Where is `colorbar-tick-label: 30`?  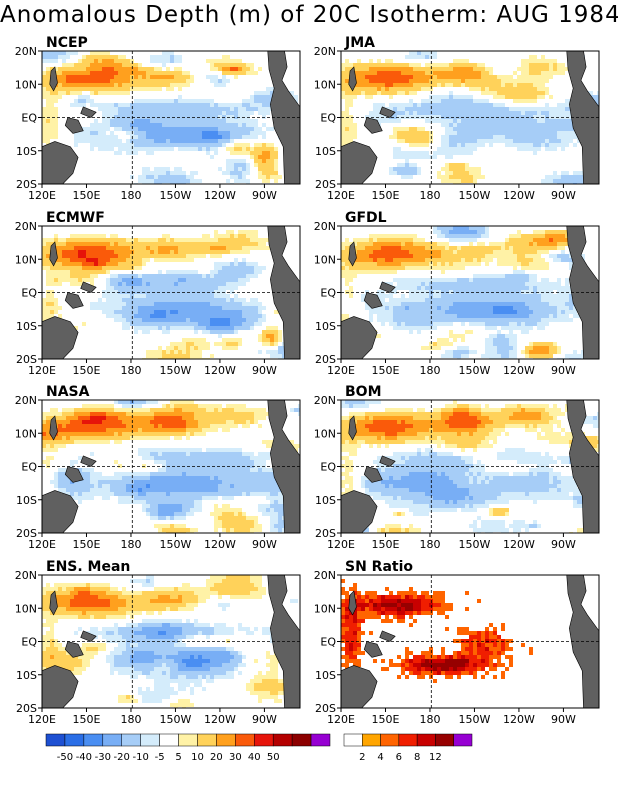
colorbar-tick-label: 30 is located at coordinates (235, 757).